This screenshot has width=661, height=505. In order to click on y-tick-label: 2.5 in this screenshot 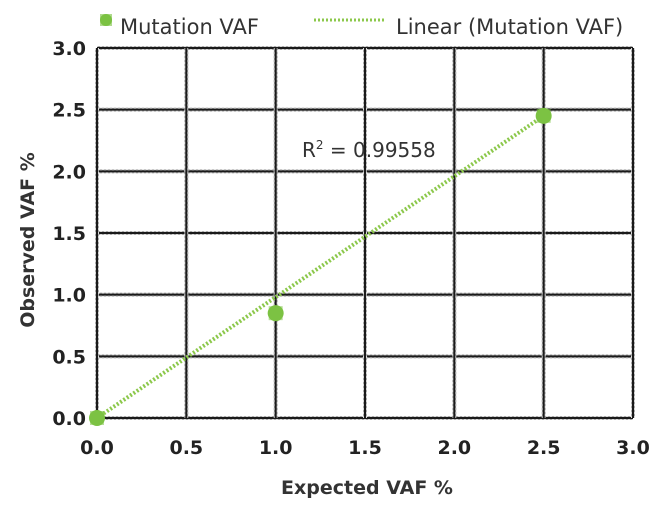, I will do `click(69, 111)`.